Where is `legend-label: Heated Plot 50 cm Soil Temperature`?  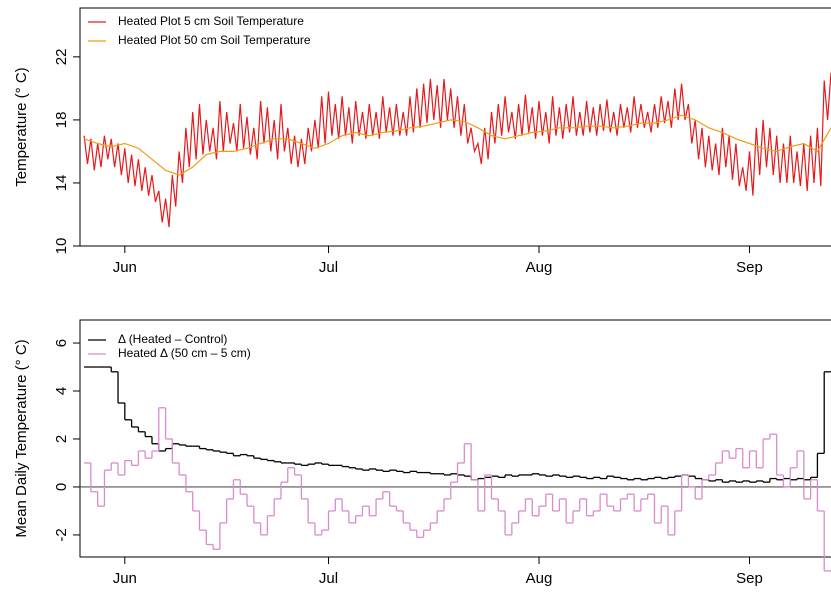 legend-label: Heated Plot 50 cm Soil Temperature is located at coordinates (214, 40).